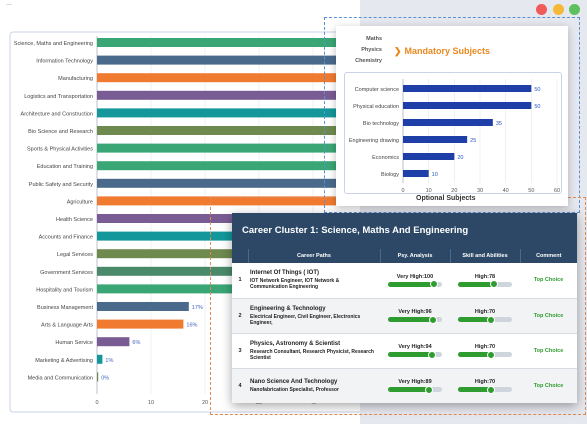  What do you see at coordinates (295, 343) in the screenshot?
I see `career-path-title: Physics, Astronomy & Scientist` at bounding box center [295, 343].